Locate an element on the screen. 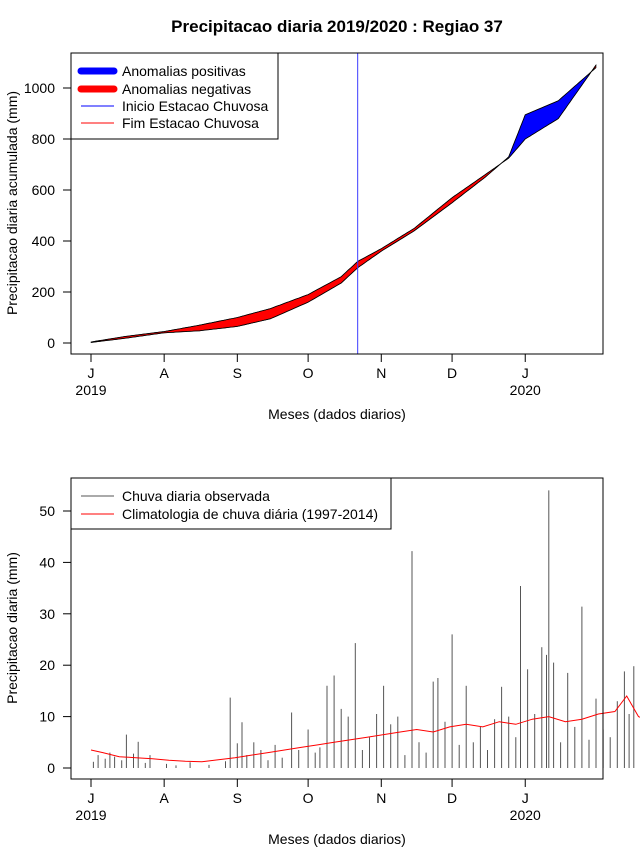 This screenshot has width=640, height=850. top-x-tick-label: O is located at coordinates (308, 373).